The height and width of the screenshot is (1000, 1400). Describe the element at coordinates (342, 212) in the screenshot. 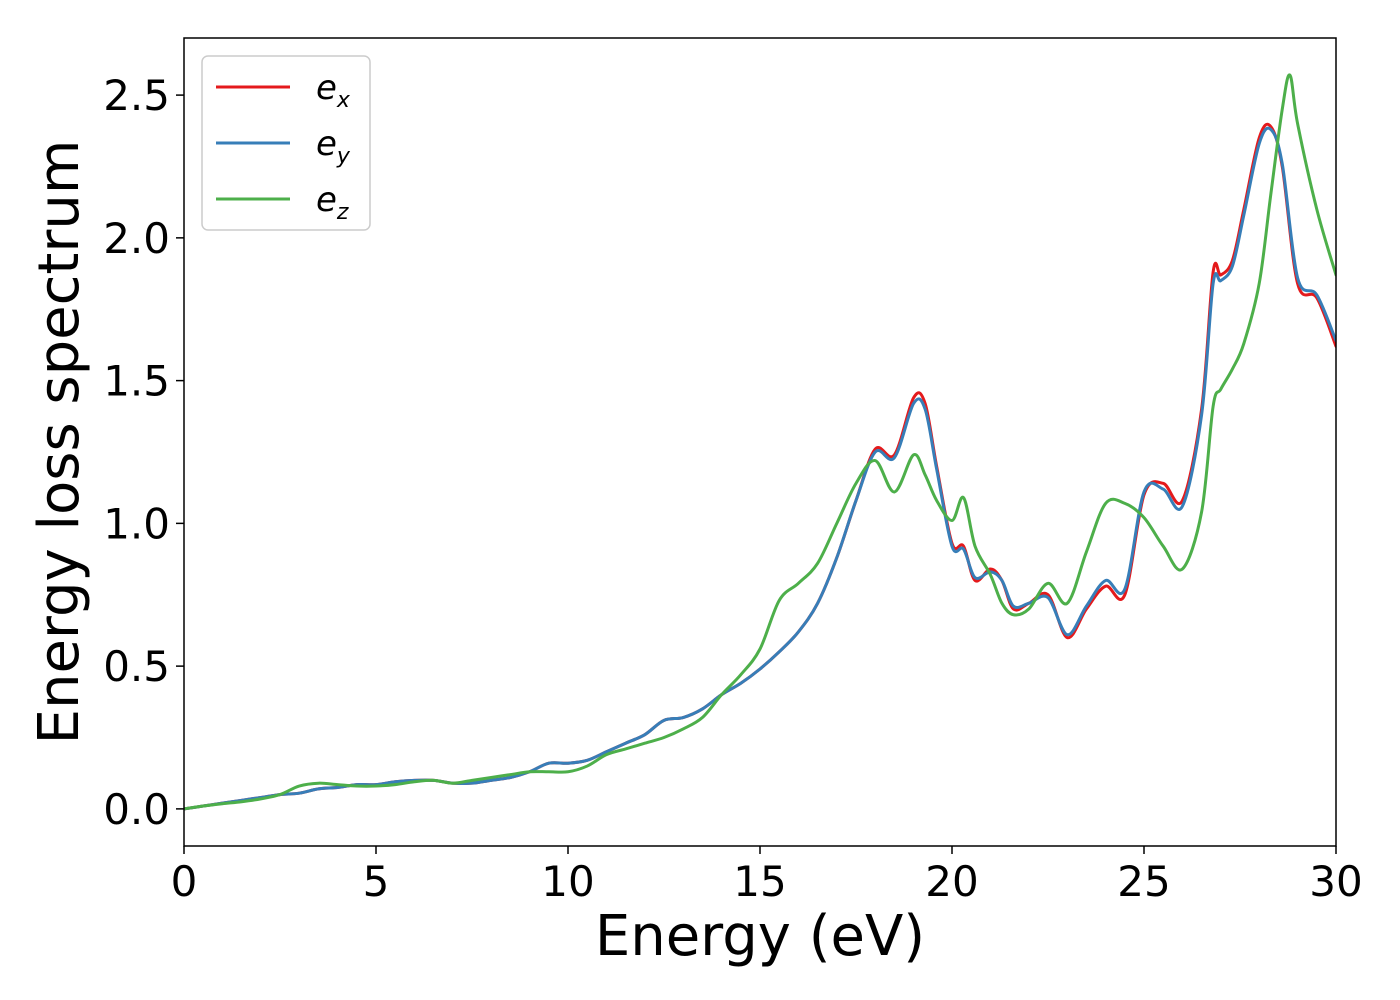

I see `legend-label-subscript: z` at that location.